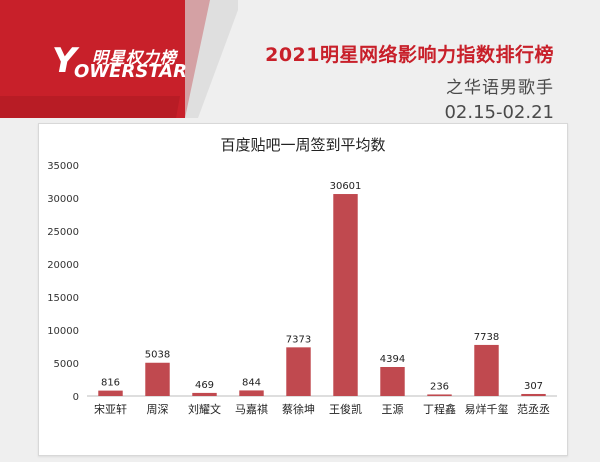  Describe the element at coordinates (63, 232) in the screenshot. I see `y-tick-label: 25000` at that location.